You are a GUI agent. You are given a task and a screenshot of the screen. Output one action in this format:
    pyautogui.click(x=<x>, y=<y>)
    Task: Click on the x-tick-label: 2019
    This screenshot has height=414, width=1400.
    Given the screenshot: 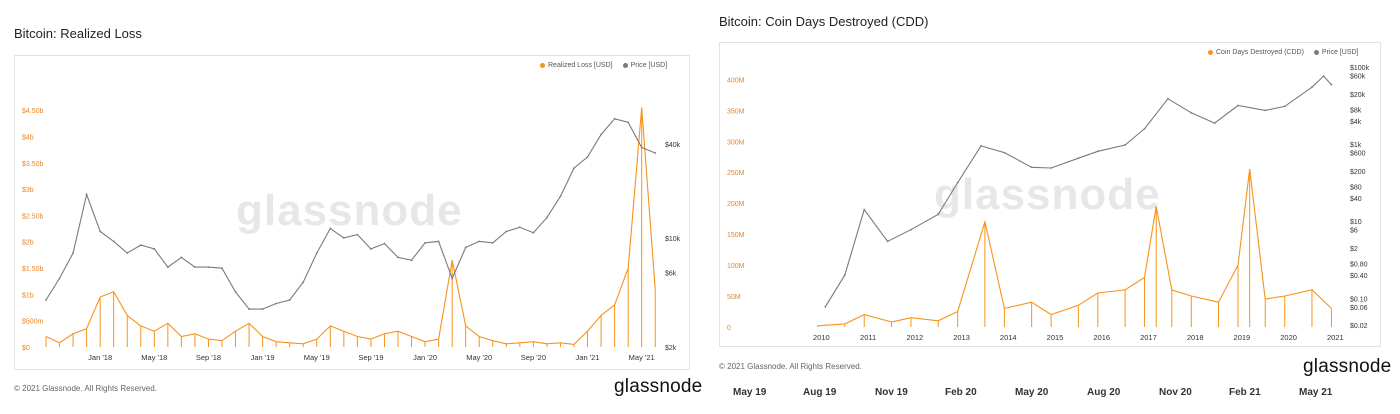 What is the action you would take?
    pyautogui.click(x=1242, y=337)
    